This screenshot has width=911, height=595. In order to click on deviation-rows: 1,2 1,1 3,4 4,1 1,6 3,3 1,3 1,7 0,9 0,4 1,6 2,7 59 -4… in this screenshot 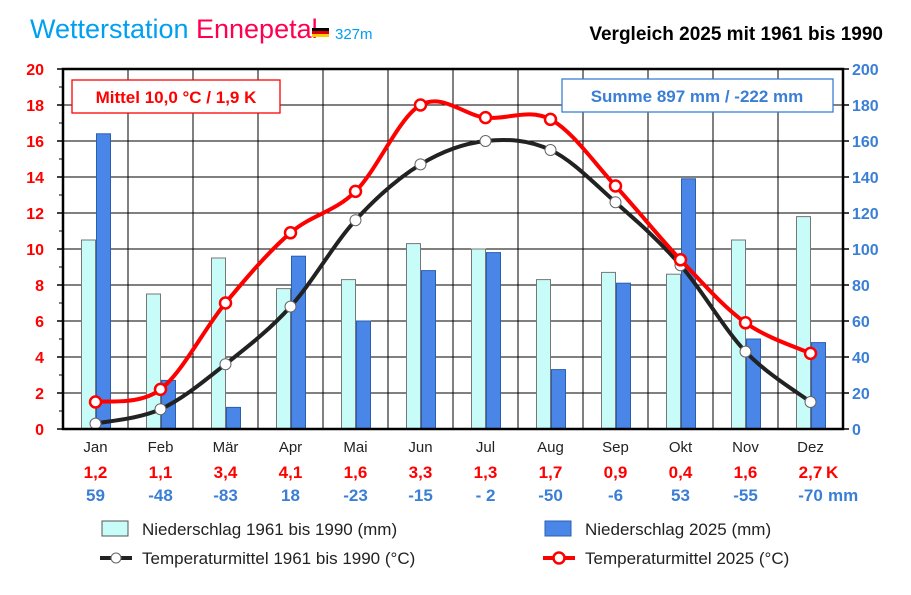, I will do `click(471, 484)`.